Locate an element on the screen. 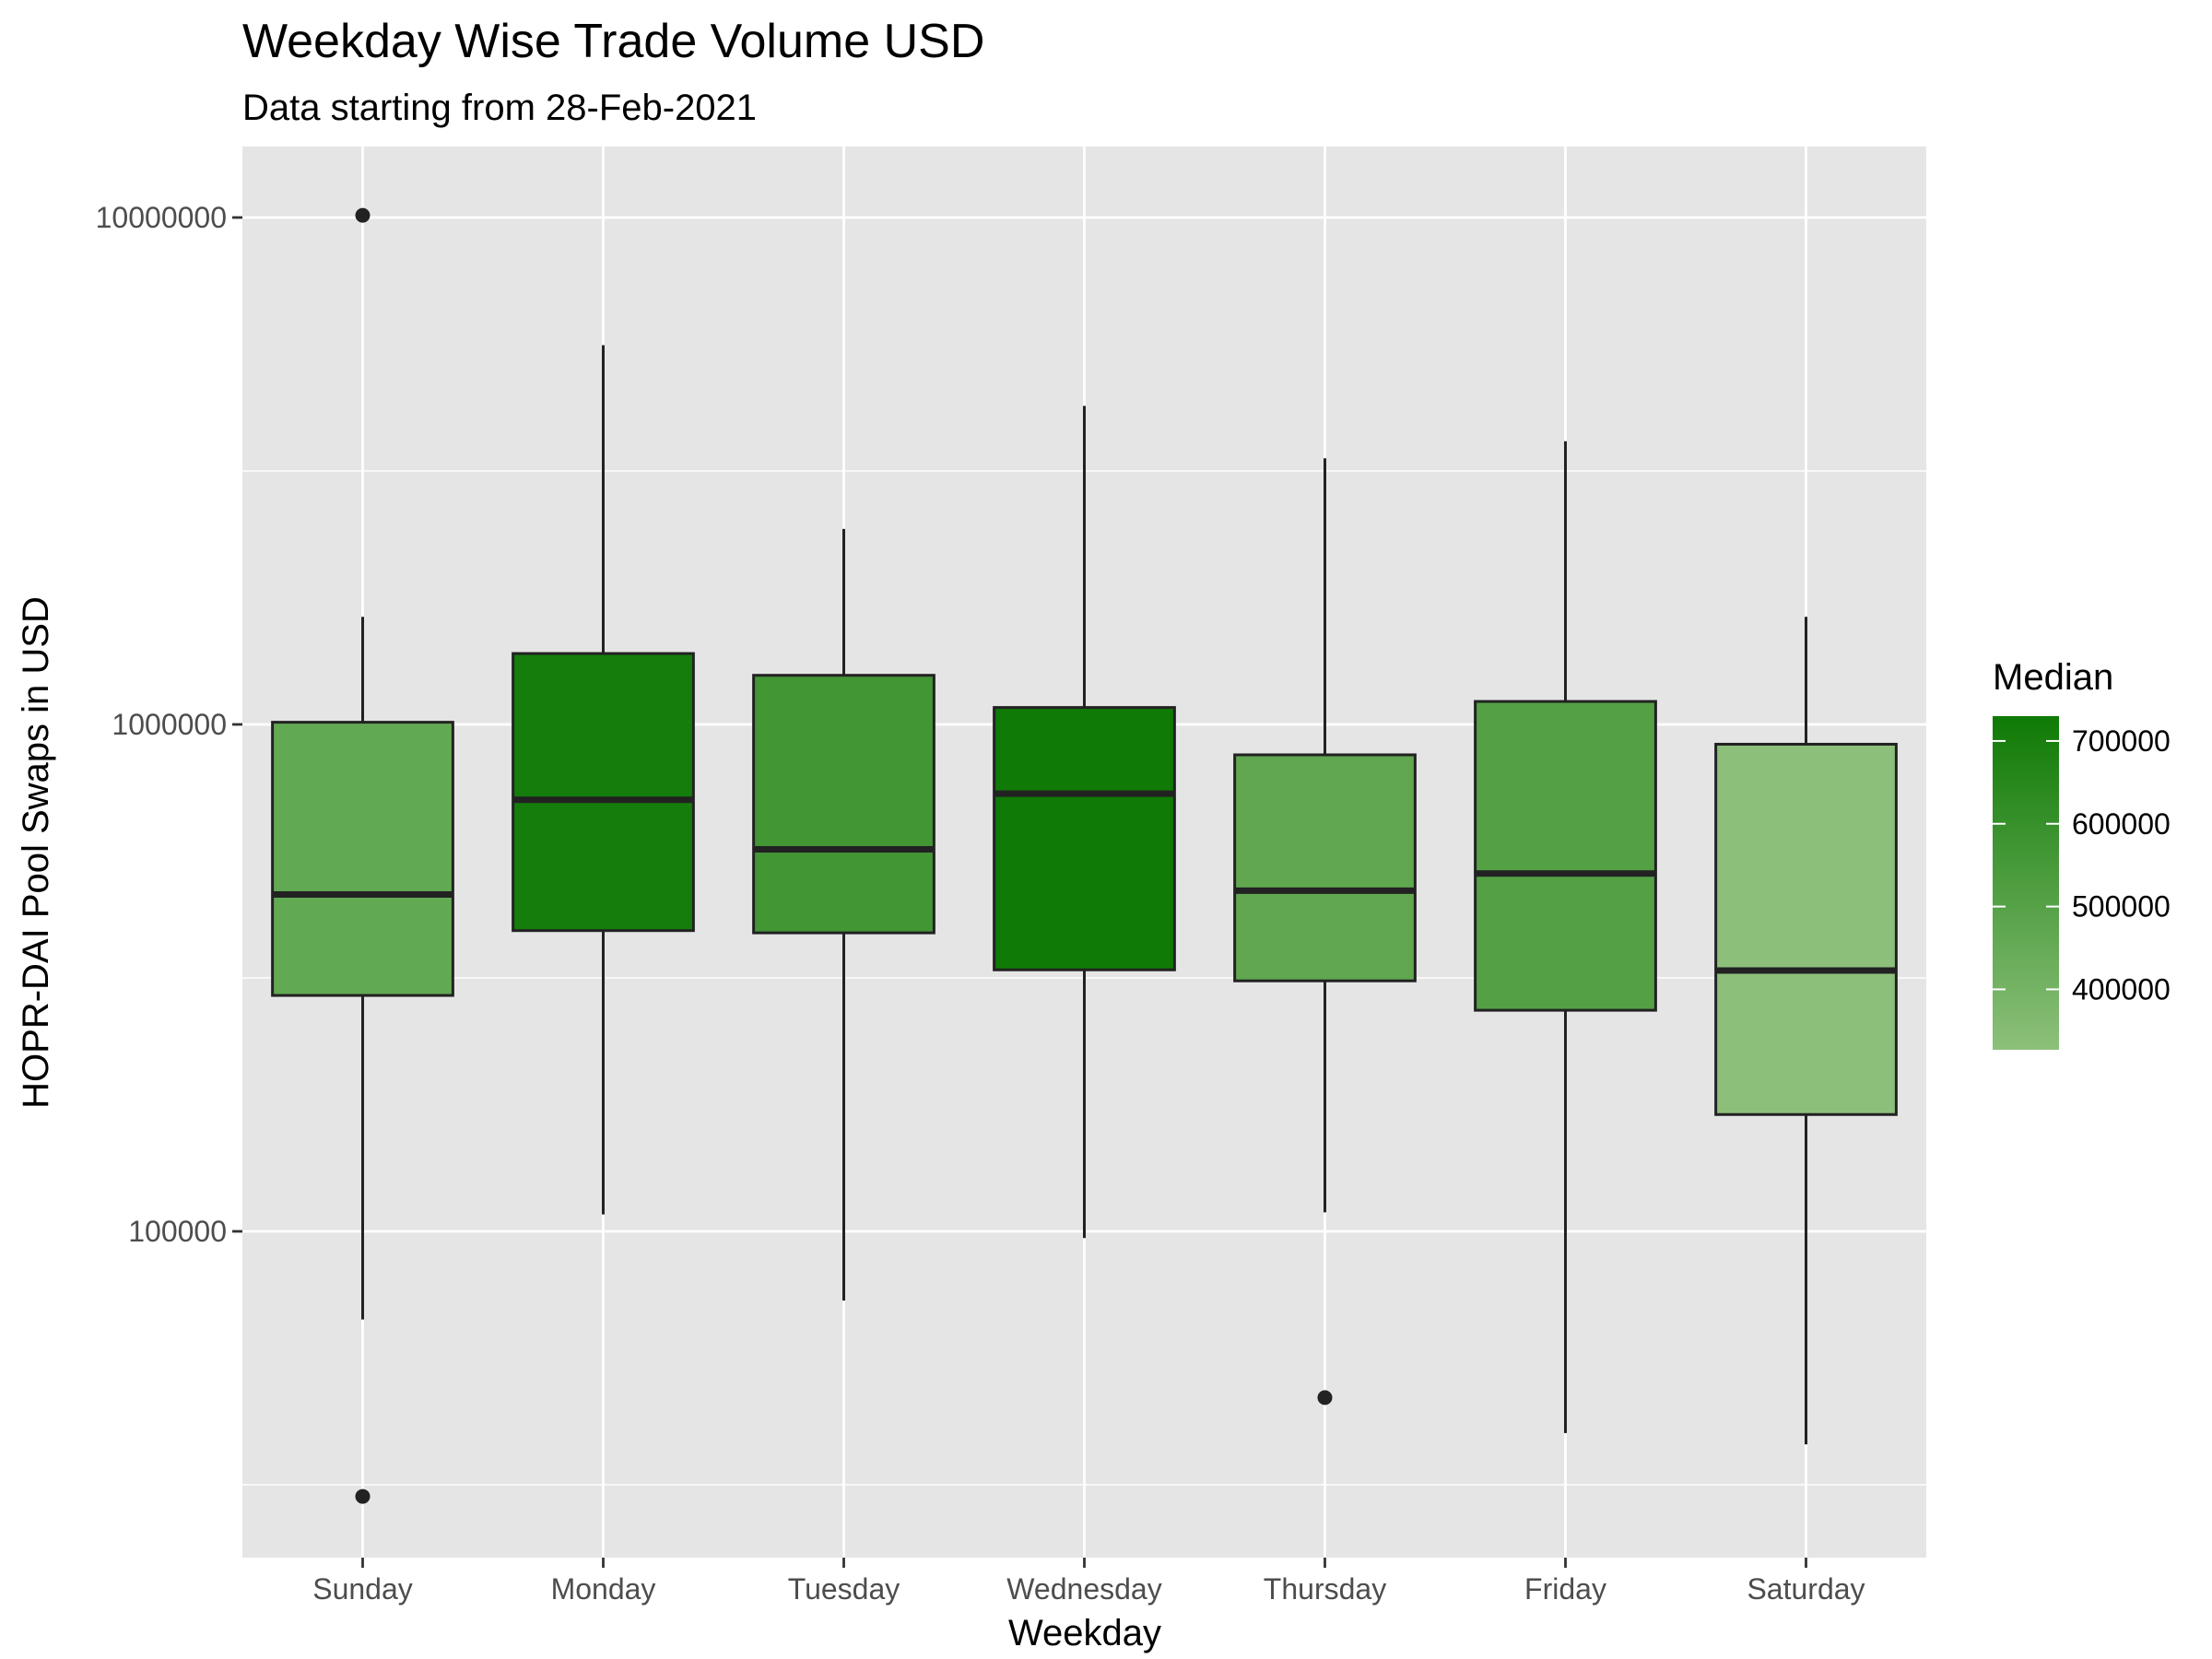 This screenshot has height=1659, width=2212. legend-tick-label: 700000 is located at coordinates (2121, 741).